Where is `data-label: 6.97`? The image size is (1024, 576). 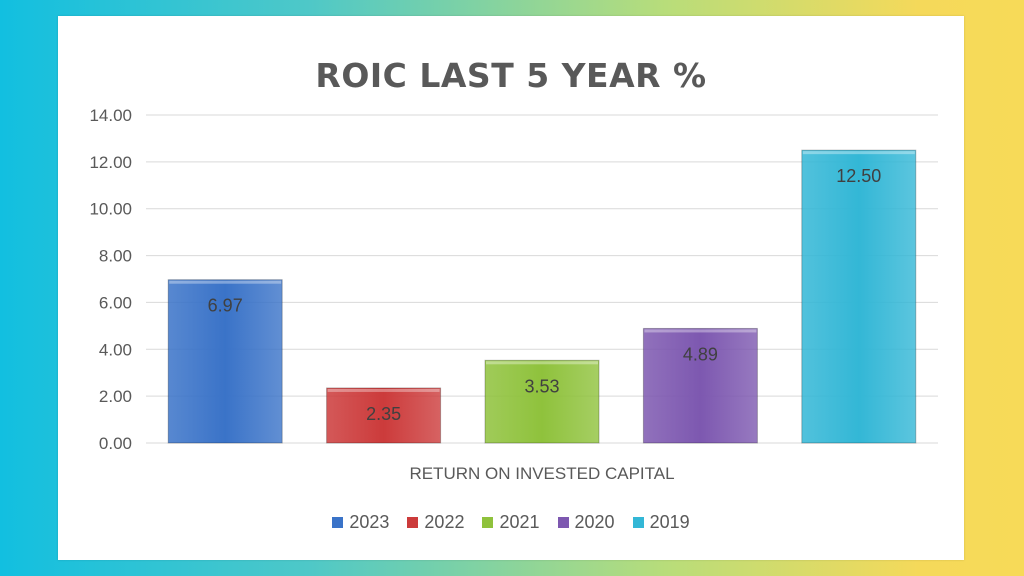
data-label: 6.97 is located at coordinates (225, 306).